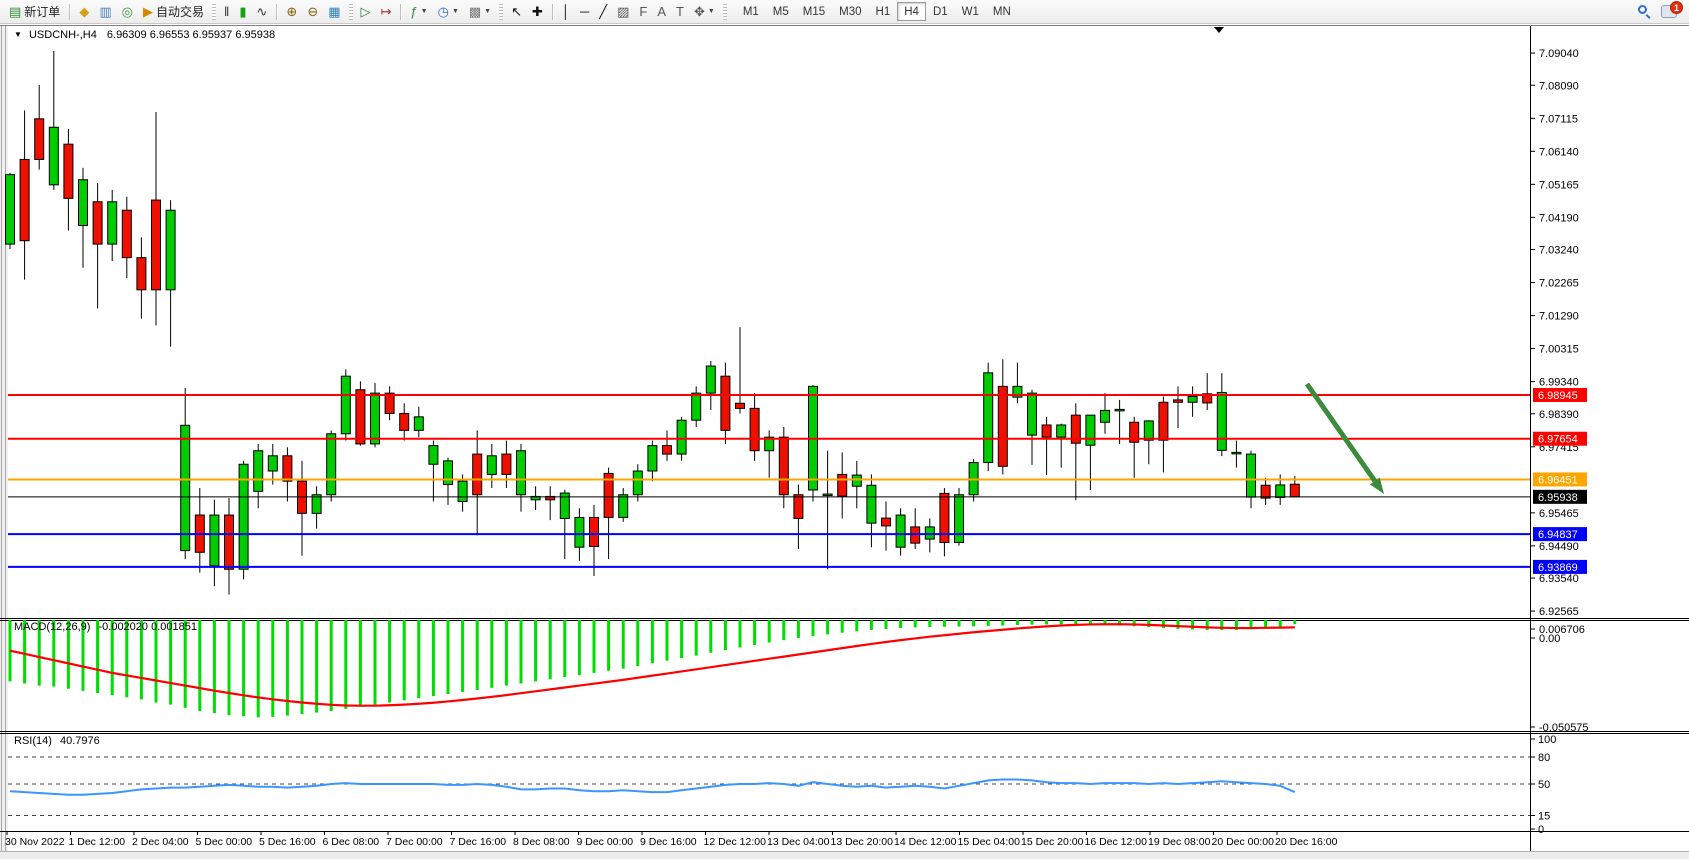 The width and height of the screenshot is (1689, 859). Describe the element at coordinates (584, 12) in the screenshot. I see `horizontal-line-button: ─` at that location.